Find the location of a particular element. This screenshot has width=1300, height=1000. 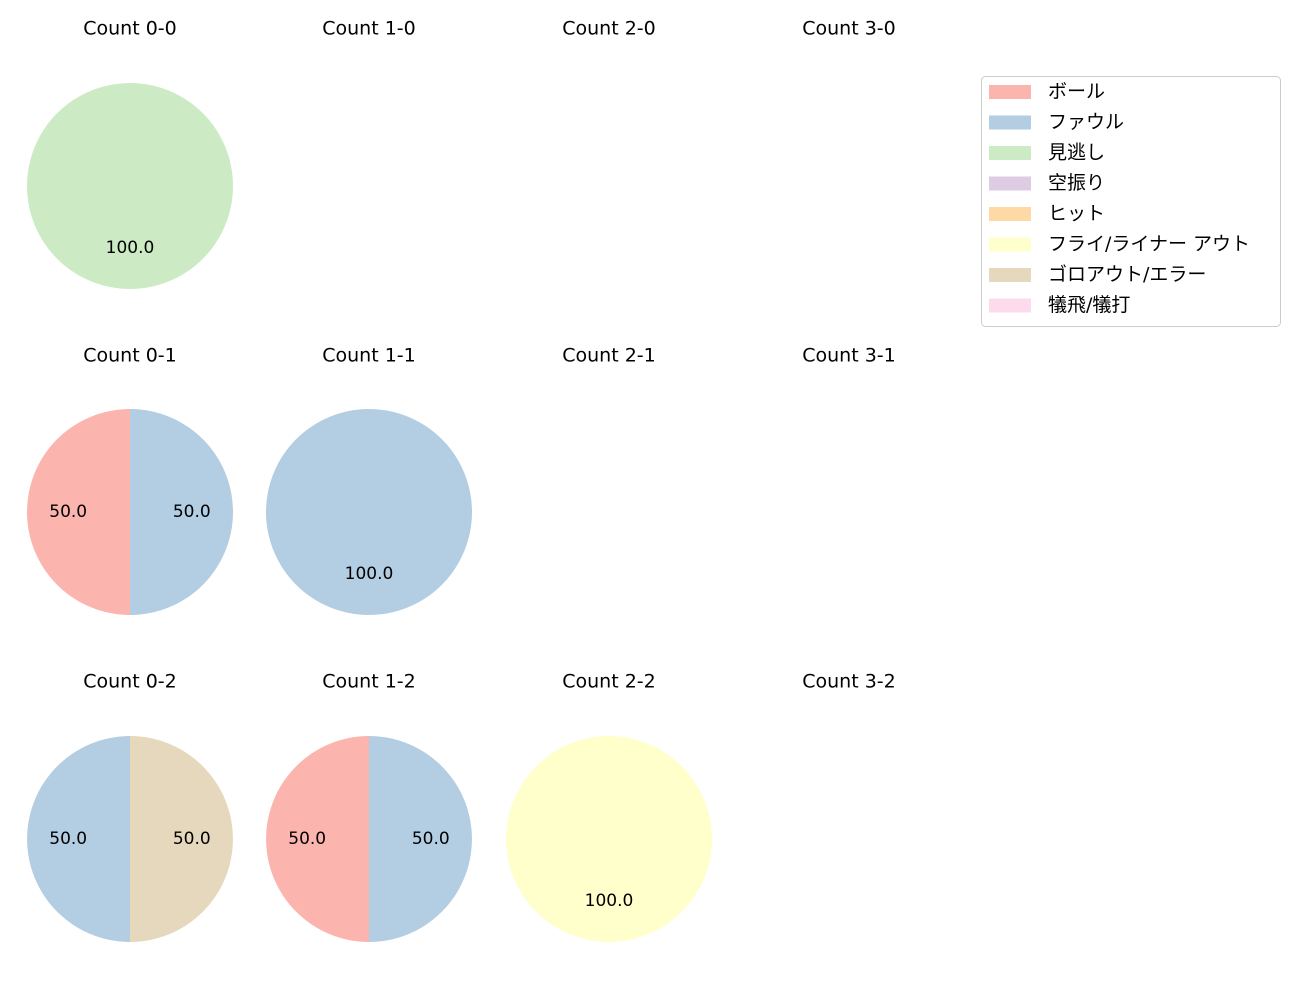

panel-title: Count 0-1 is located at coordinates (130, 356).